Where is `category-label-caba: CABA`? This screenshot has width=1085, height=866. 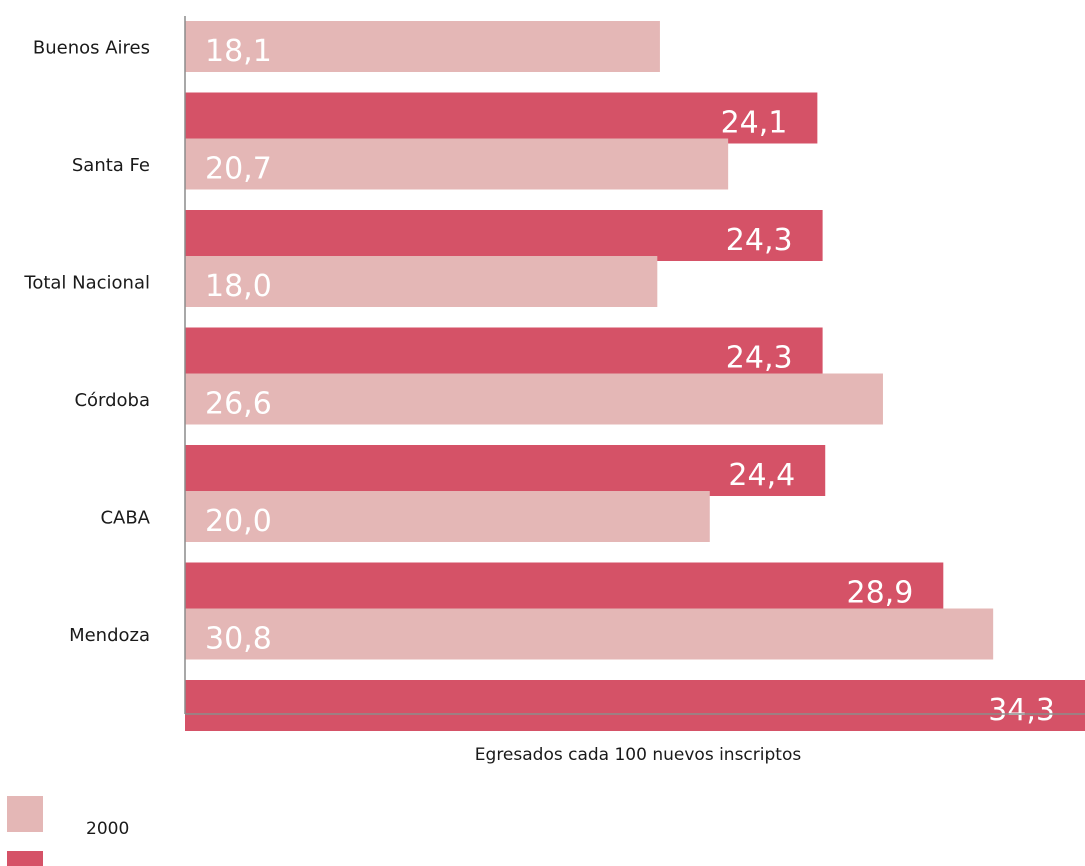
category-label-caba: CABA is located at coordinates (125, 518).